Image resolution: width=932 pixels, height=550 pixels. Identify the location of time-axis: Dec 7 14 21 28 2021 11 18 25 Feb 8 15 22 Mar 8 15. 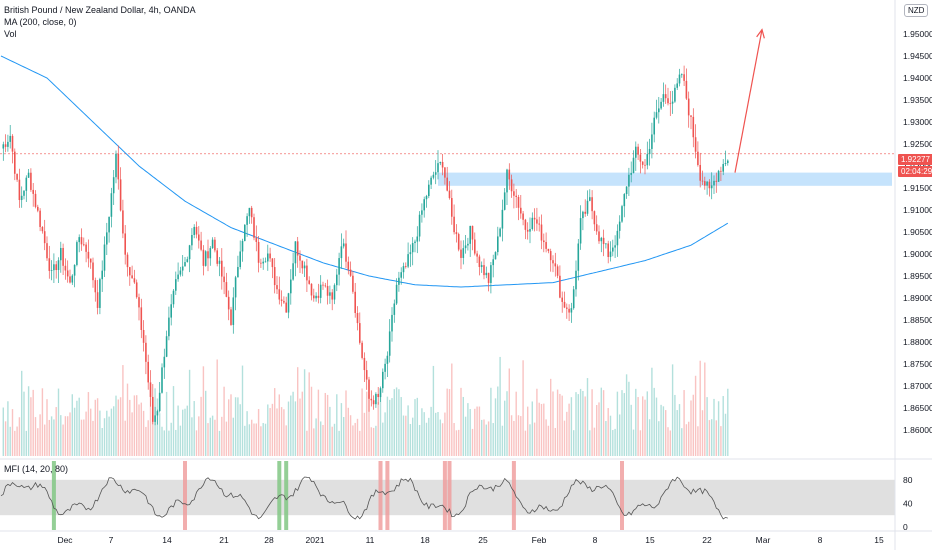
(470, 540).